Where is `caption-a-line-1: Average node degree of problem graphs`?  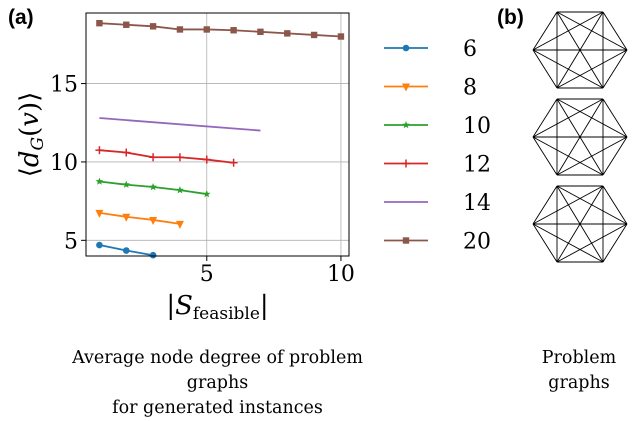
caption-a-line-1: Average node degree of problem graphs is located at coordinates (217, 370).